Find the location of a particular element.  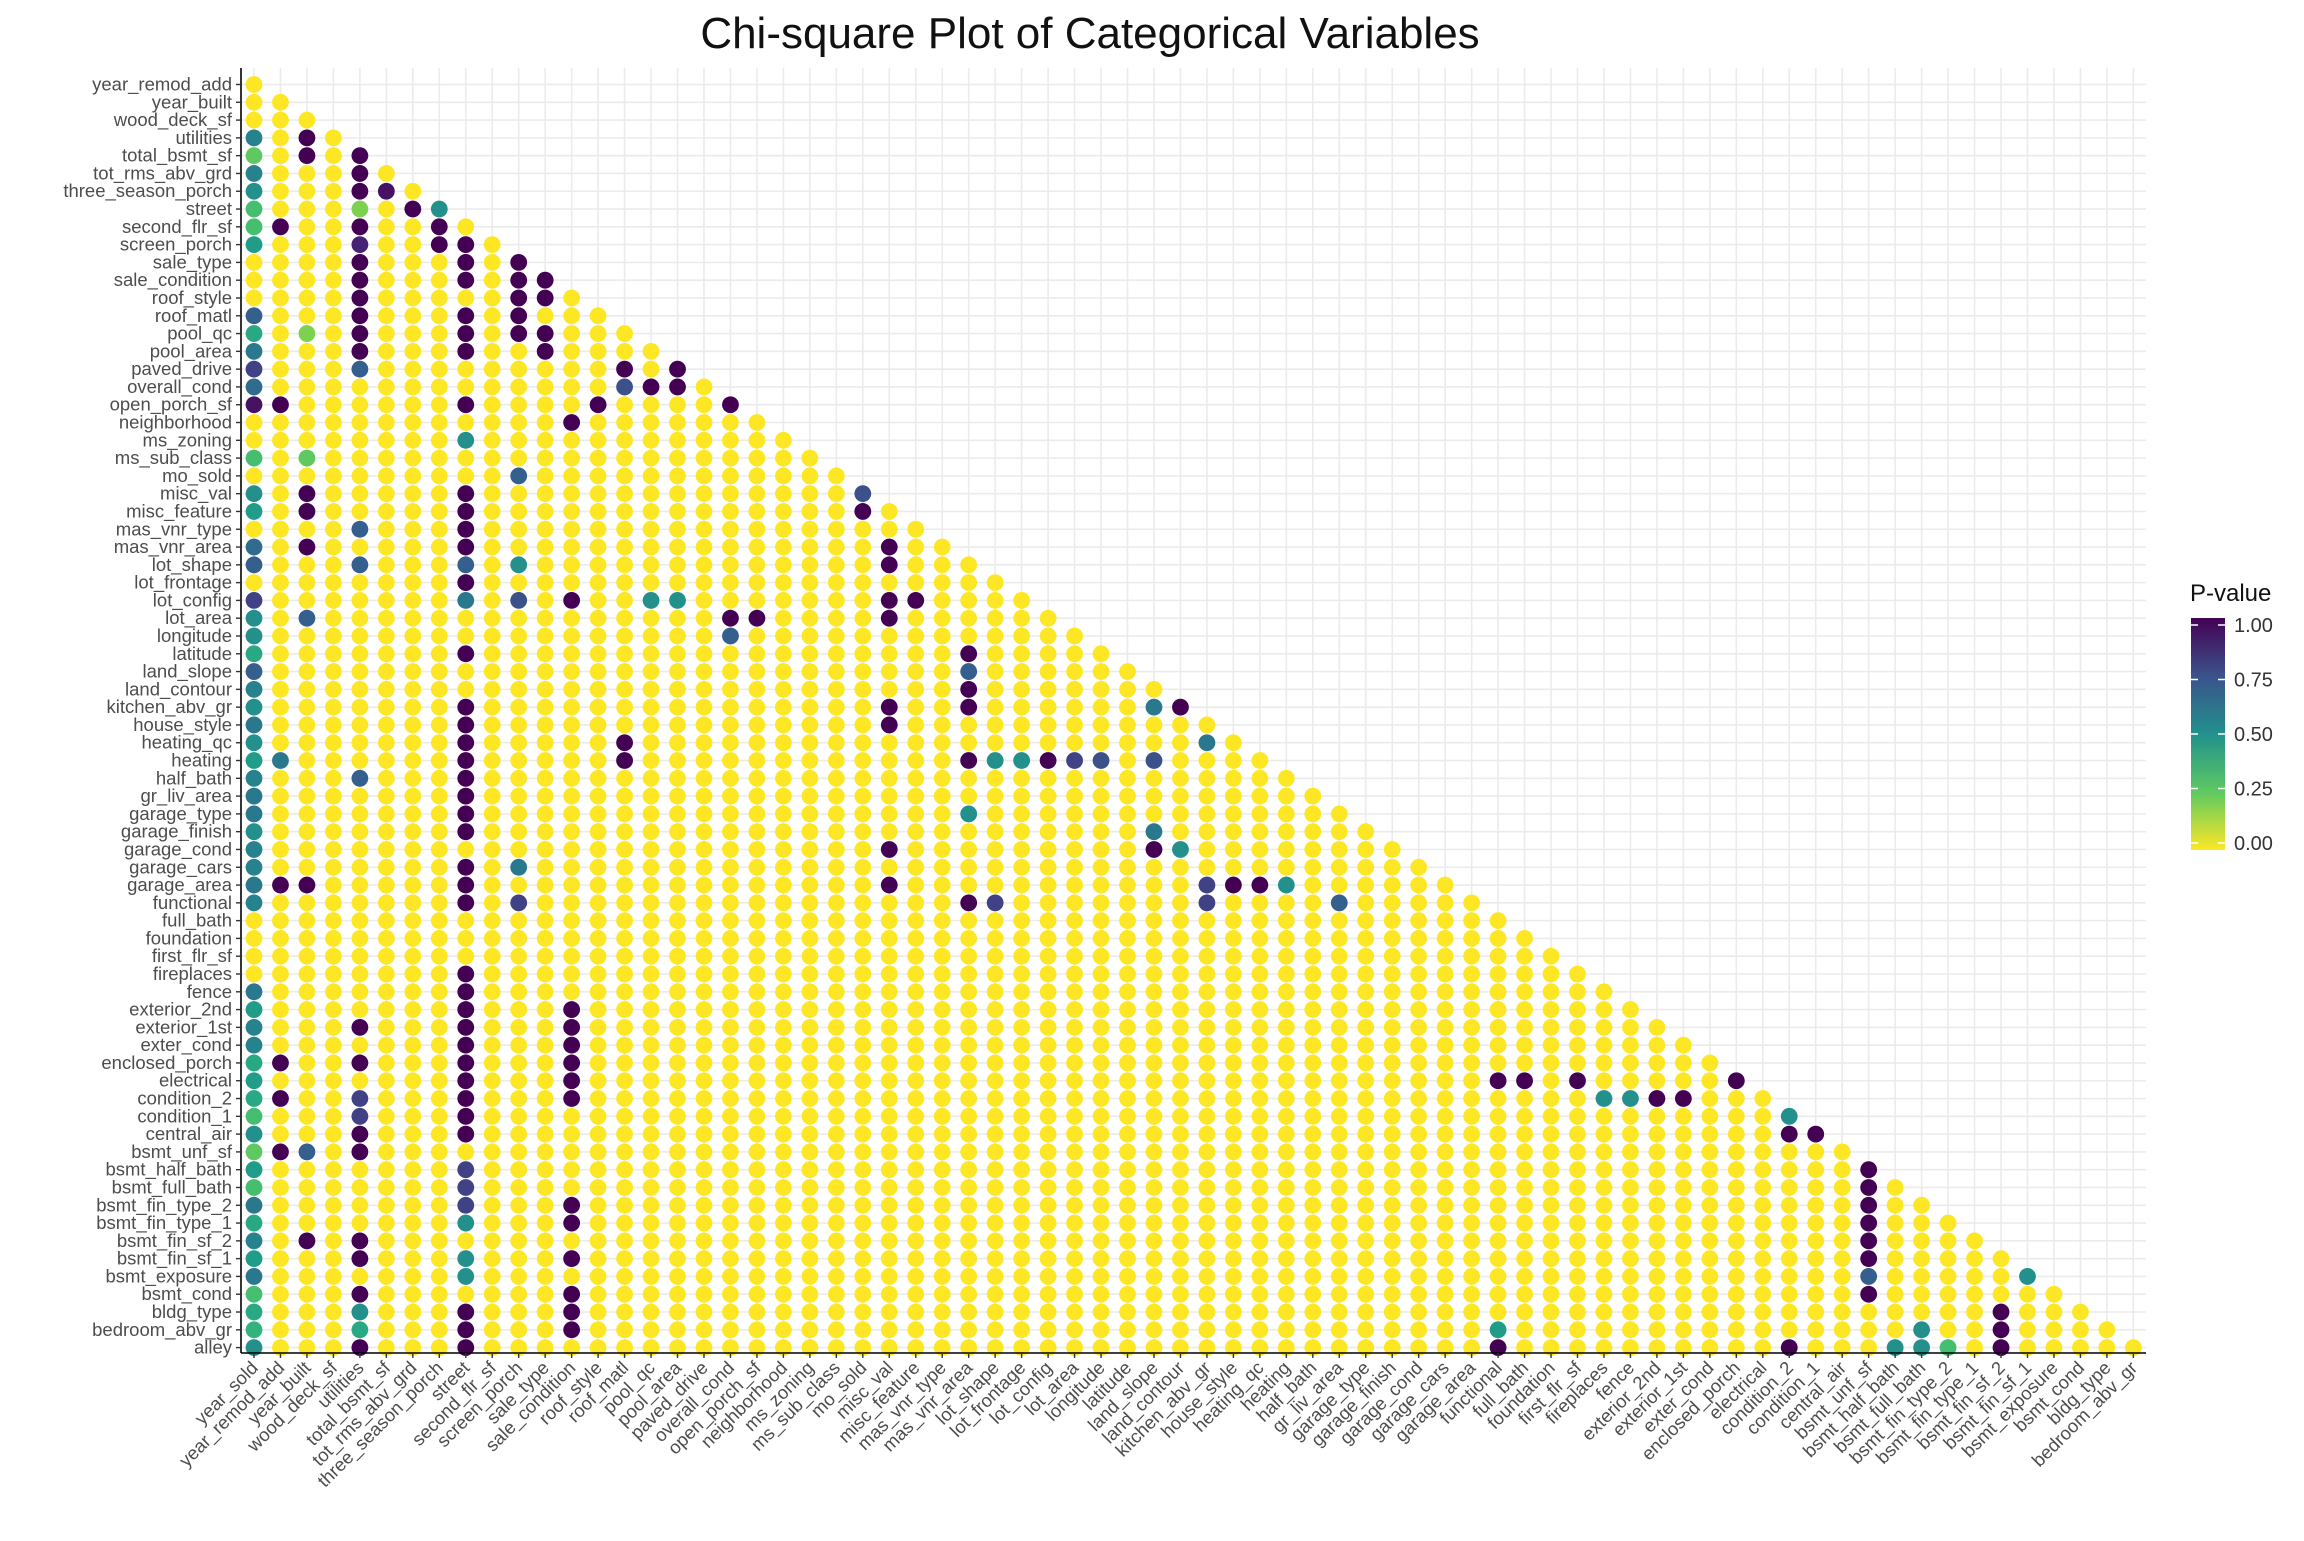

y-tick-label: latitude is located at coordinates (202, 653).